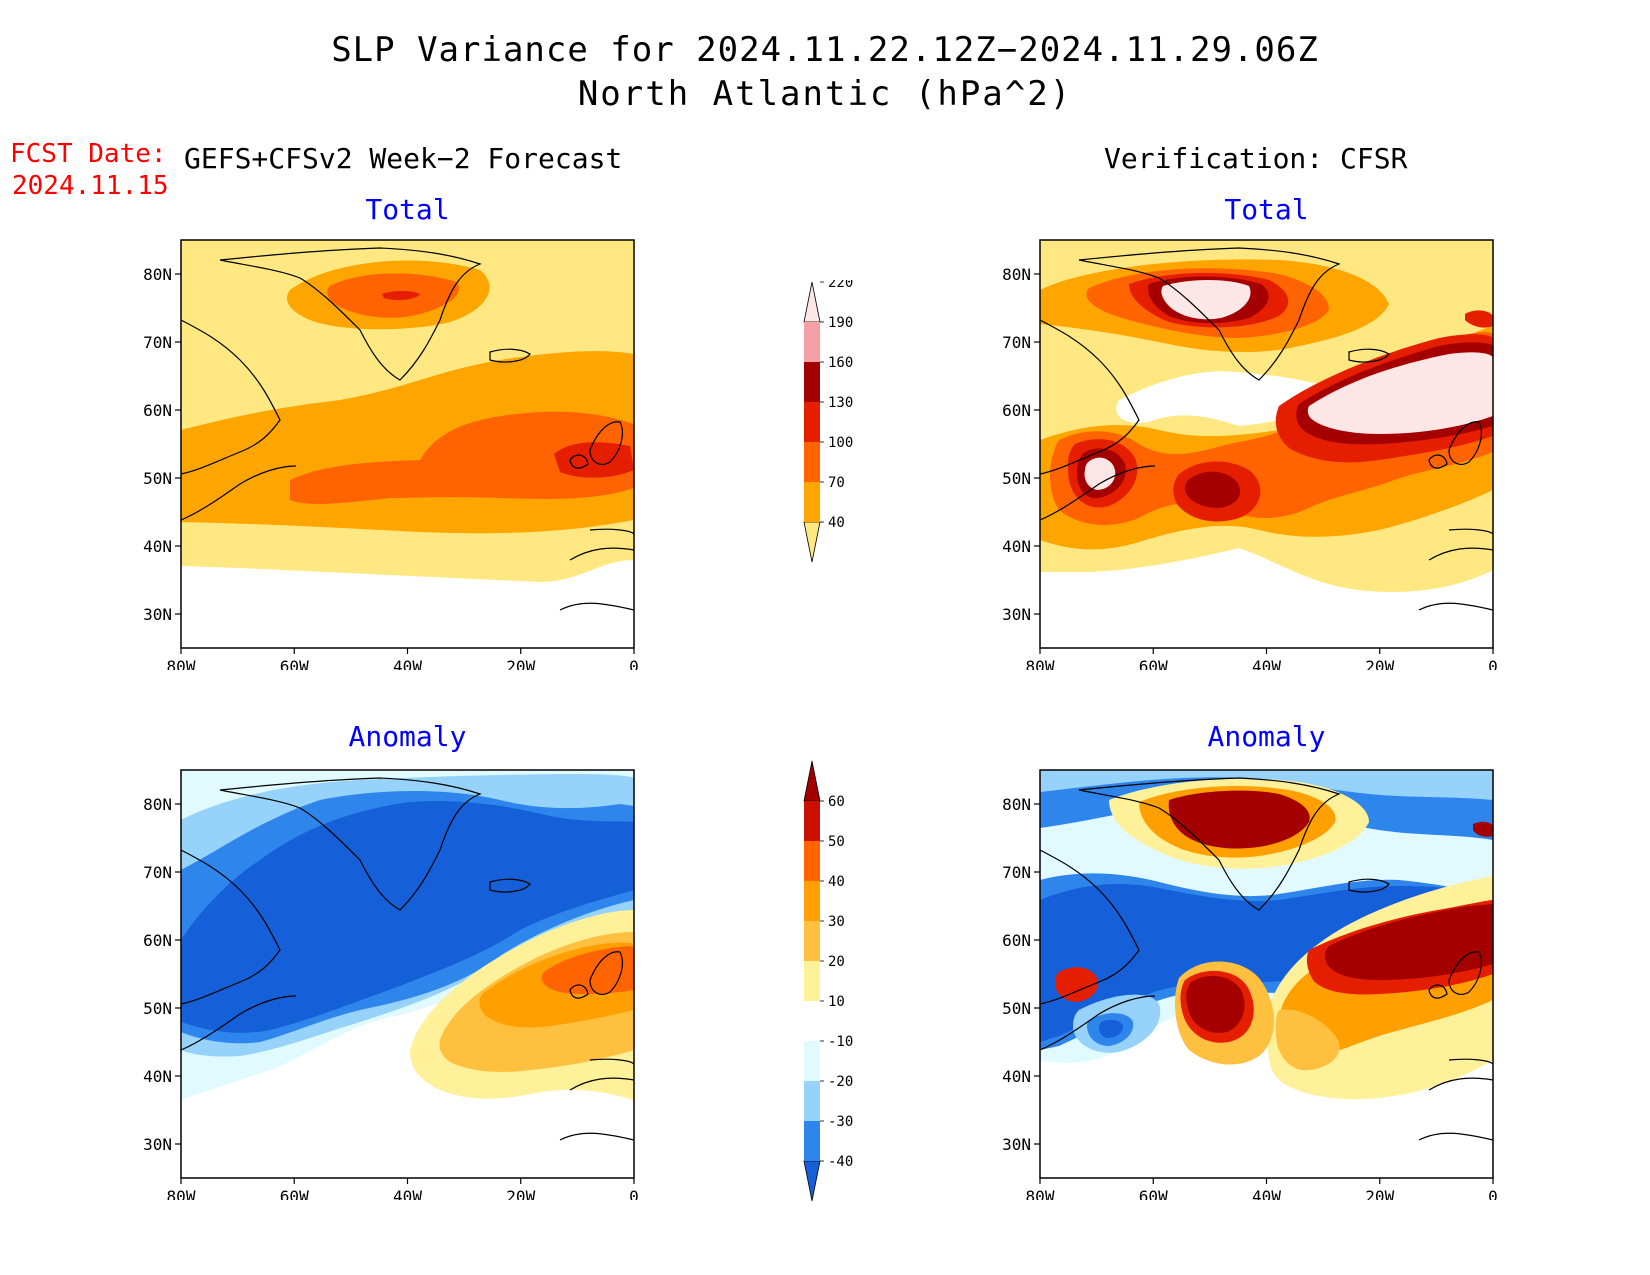  What do you see at coordinates (88, 154) in the screenshot?
I see `fcst-date-label: FCST Date:` at bounding box center [88, 154].